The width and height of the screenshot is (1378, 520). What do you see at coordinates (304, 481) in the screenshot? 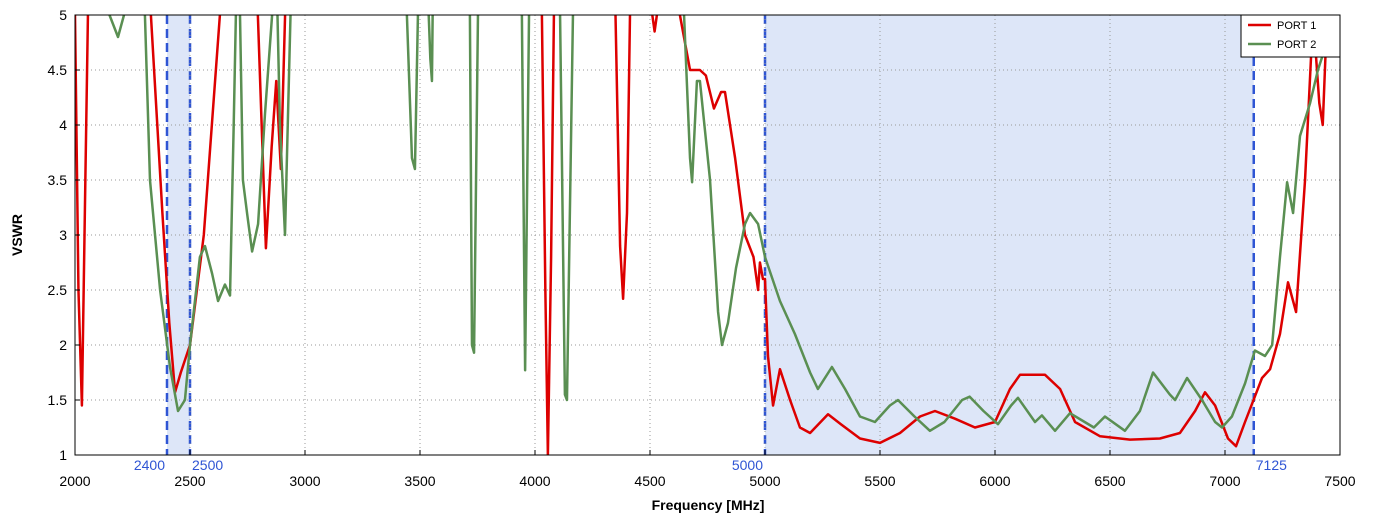
I see `x-tick-label: 3000` at bounding box center [304, 481].